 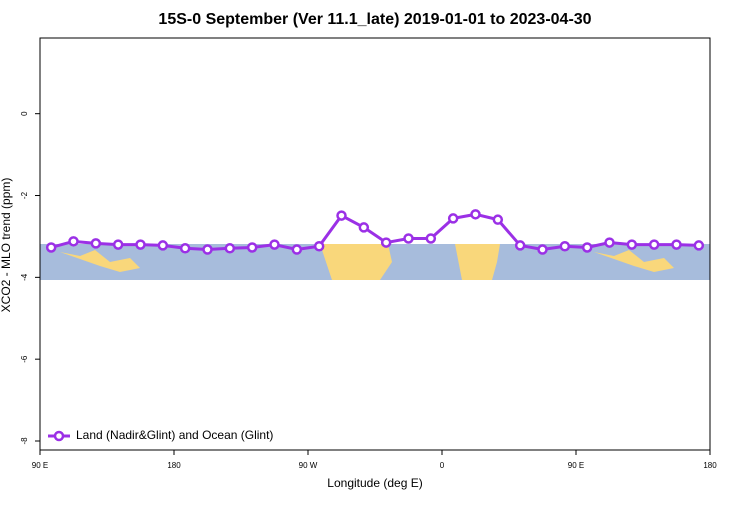 What do you see at coordinates (442, 465) in the screenshot?
I see `x-tick-label: 0` at bounding box center [442, 465].